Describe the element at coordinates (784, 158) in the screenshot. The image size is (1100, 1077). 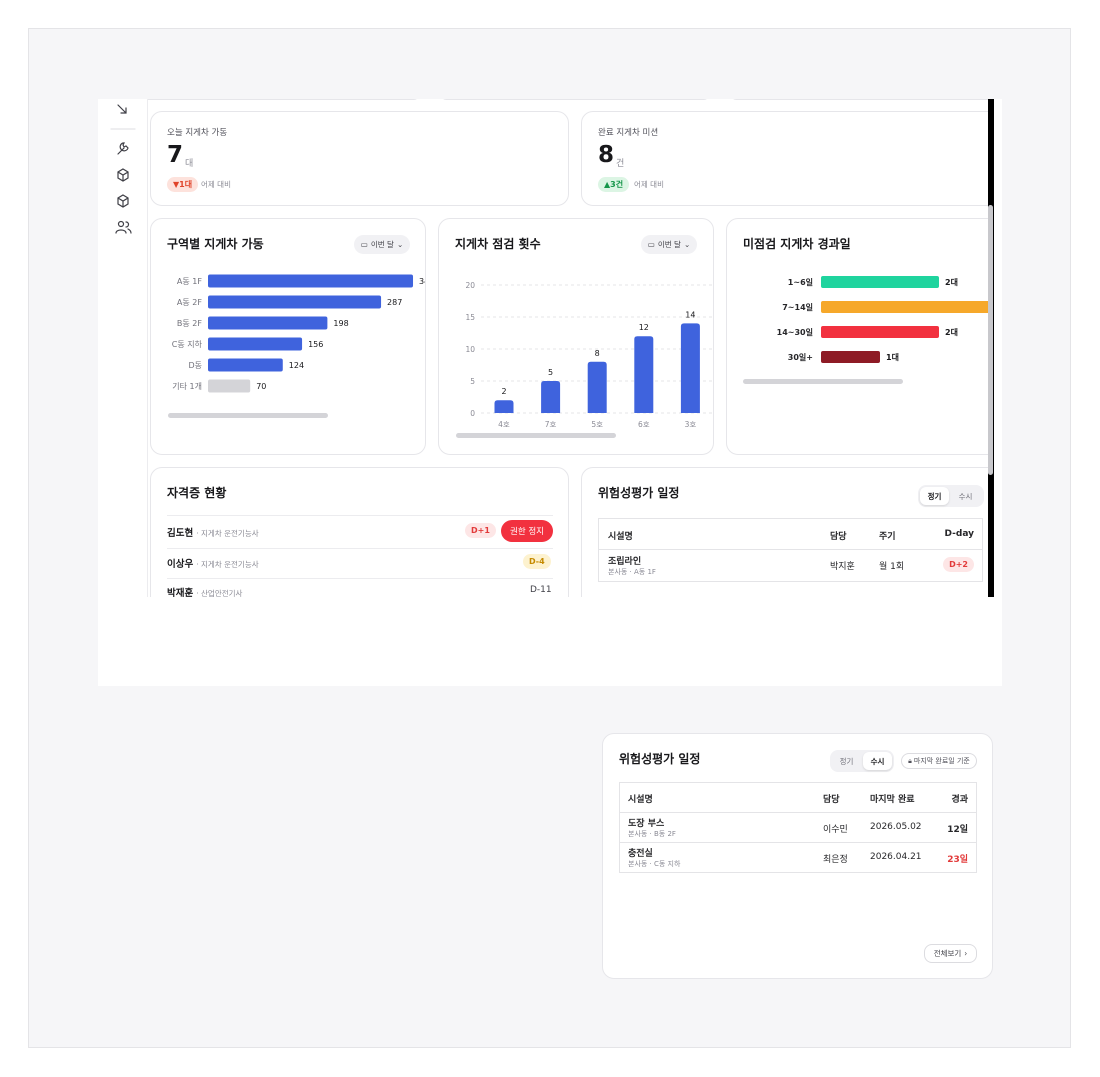
I see `kpi-card: 완료 지게차 미션 8 건 ▲3건 어제 대비` at that location.